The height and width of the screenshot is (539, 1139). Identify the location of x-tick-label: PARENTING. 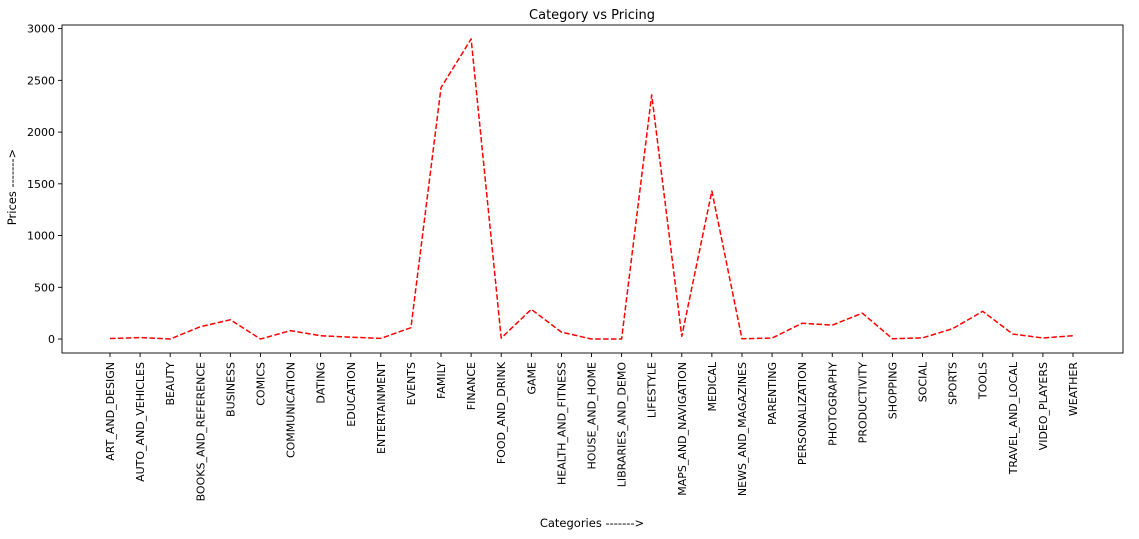
(772, 393).